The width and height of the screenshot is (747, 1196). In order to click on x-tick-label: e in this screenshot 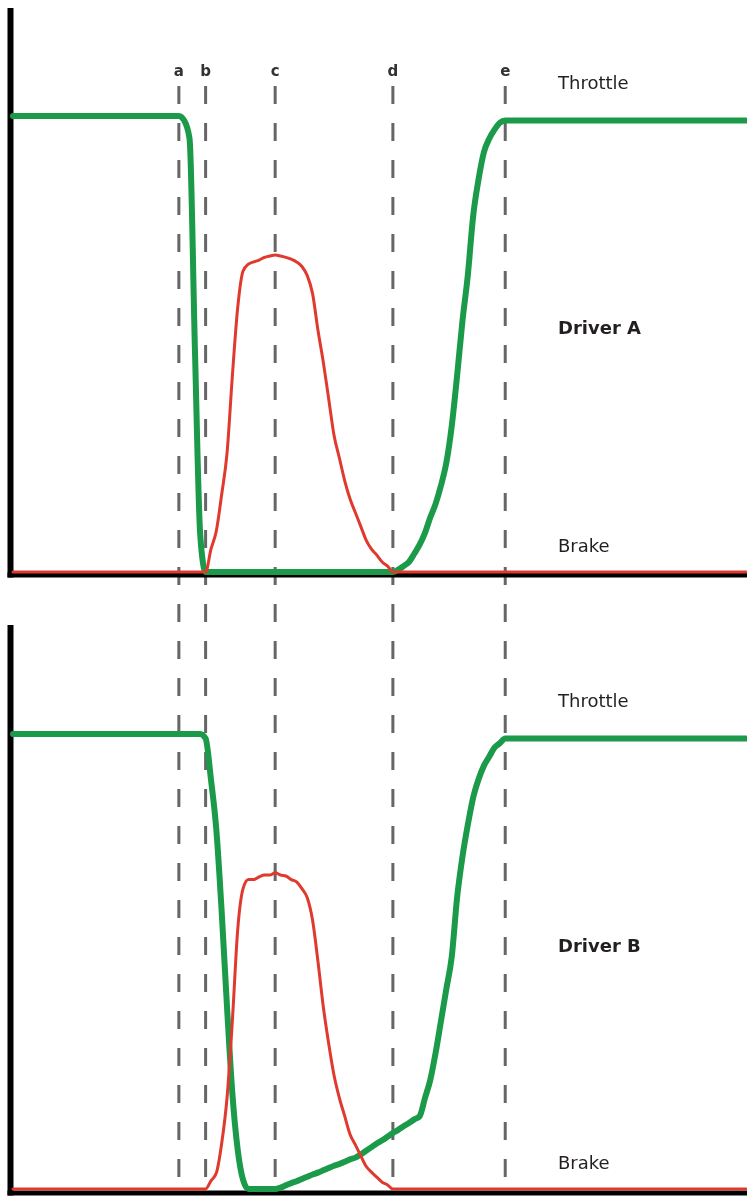, I will do `click(505, 71)`.